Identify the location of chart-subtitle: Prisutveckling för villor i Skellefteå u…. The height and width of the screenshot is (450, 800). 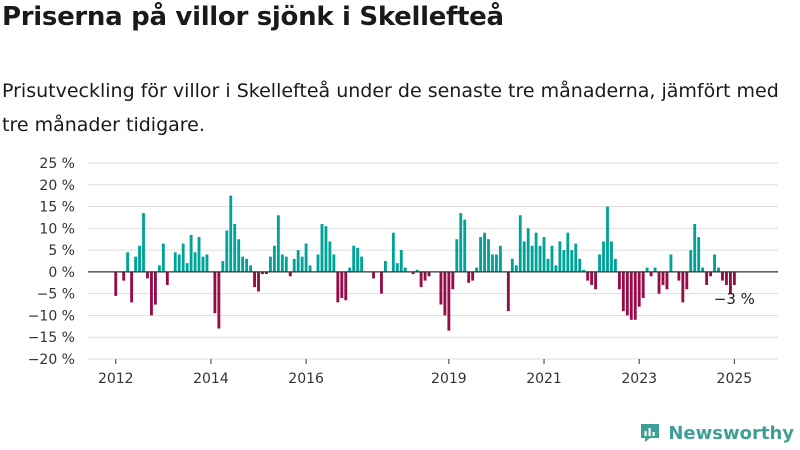
(390, 108).